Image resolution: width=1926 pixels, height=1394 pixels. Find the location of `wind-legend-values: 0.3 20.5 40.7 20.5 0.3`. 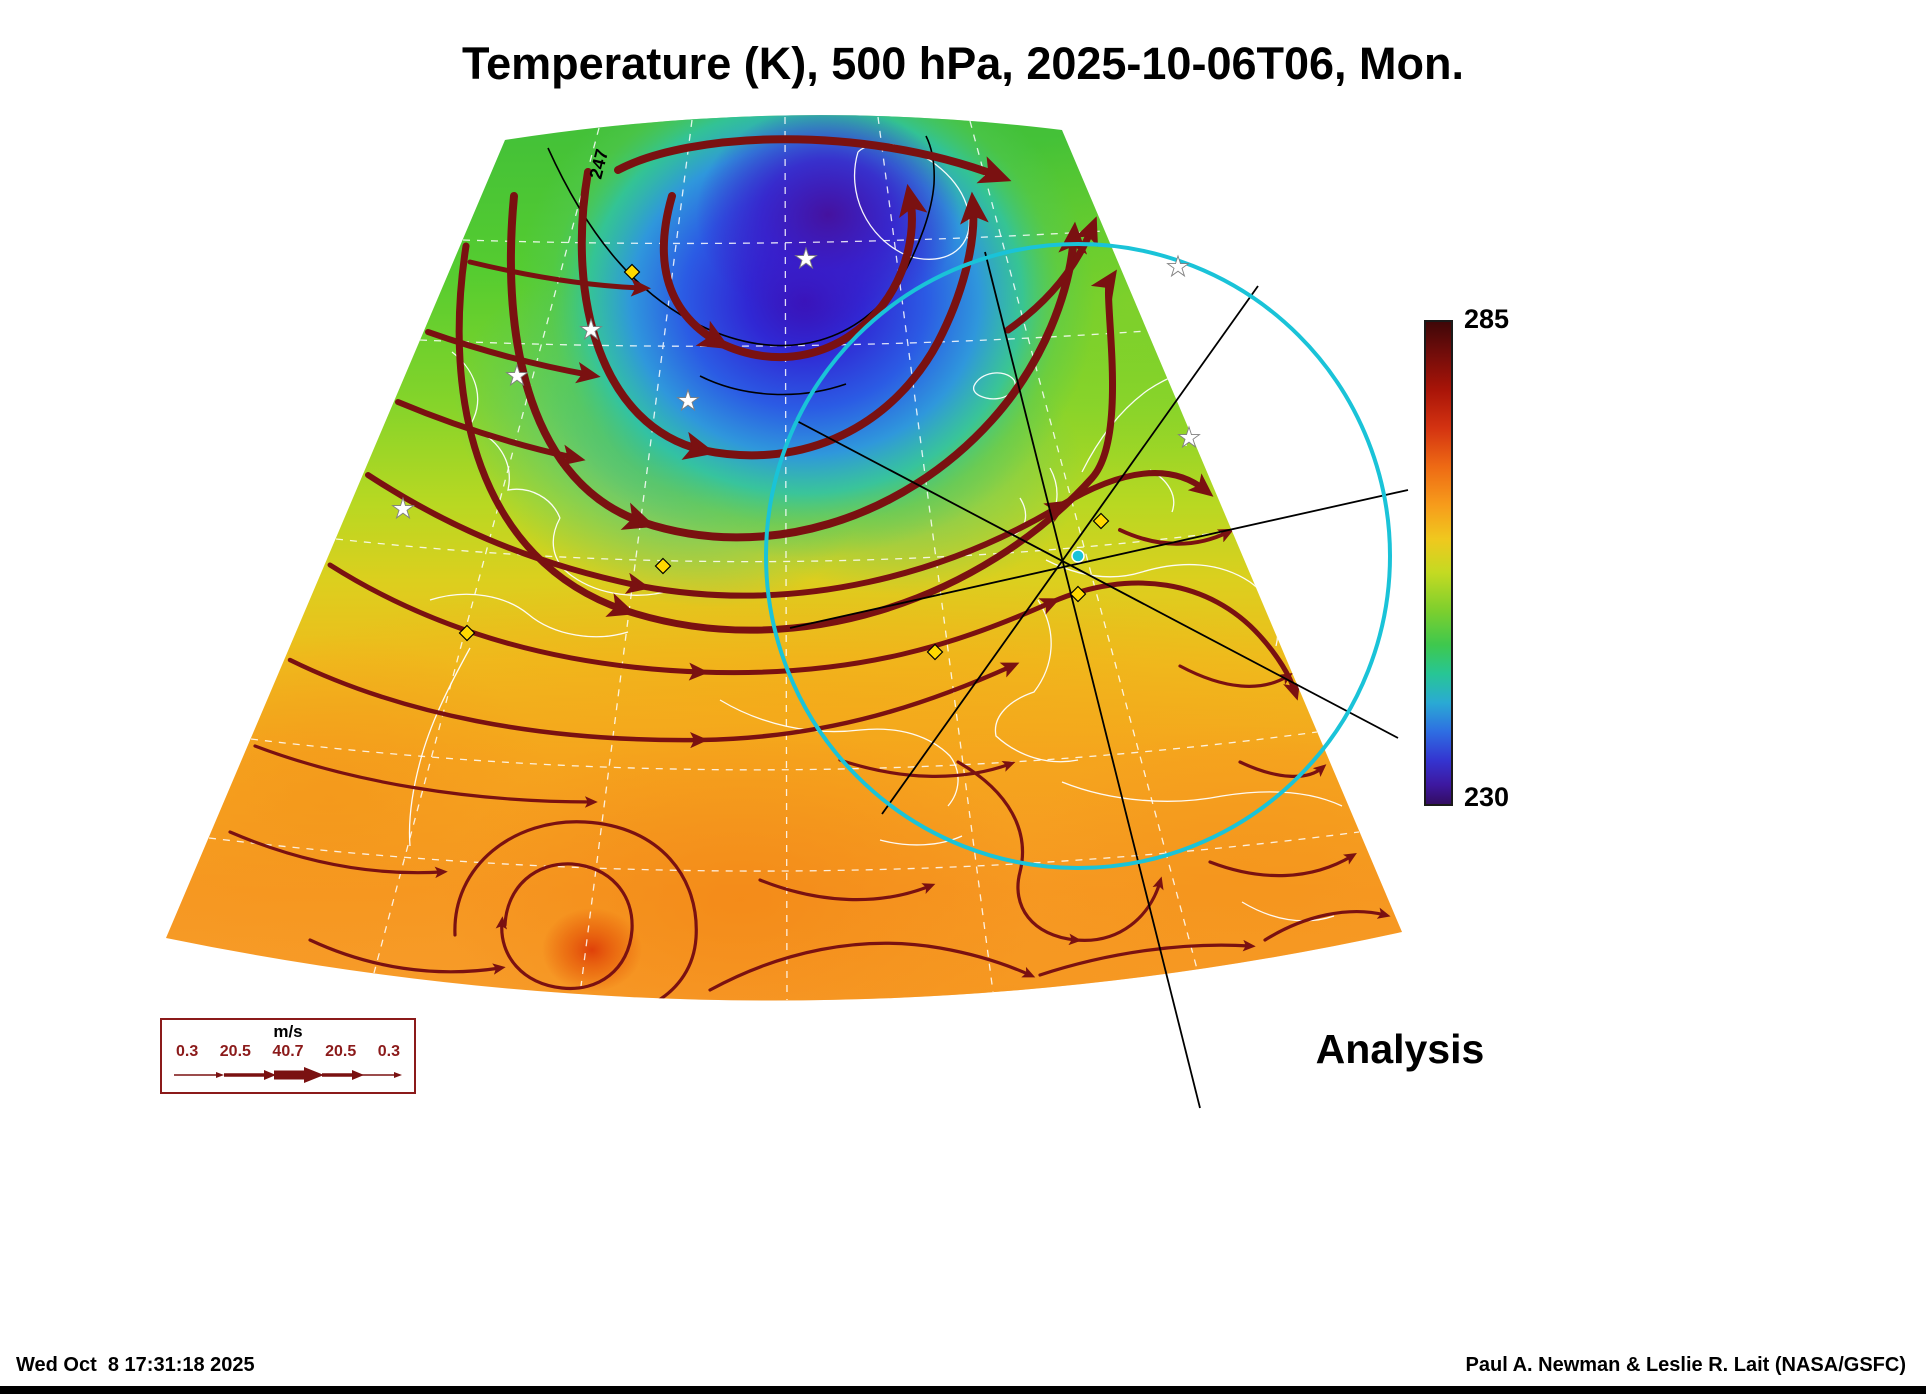

wind-legend-values: 0.3 20.5 40.7 20.5 0.3 is located at coordinates (288, 1052).